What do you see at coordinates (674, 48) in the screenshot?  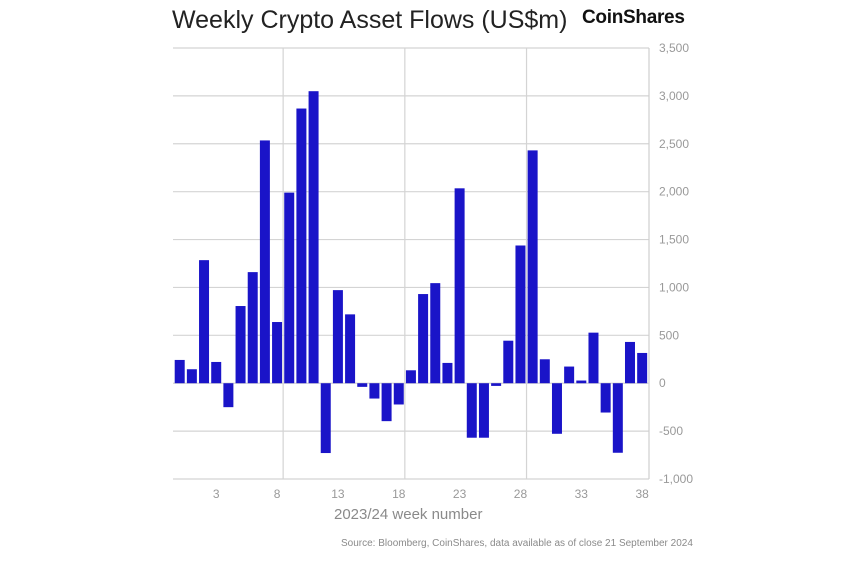 I see `y-tick-label: 3,500` at bounding box center [674, 48].